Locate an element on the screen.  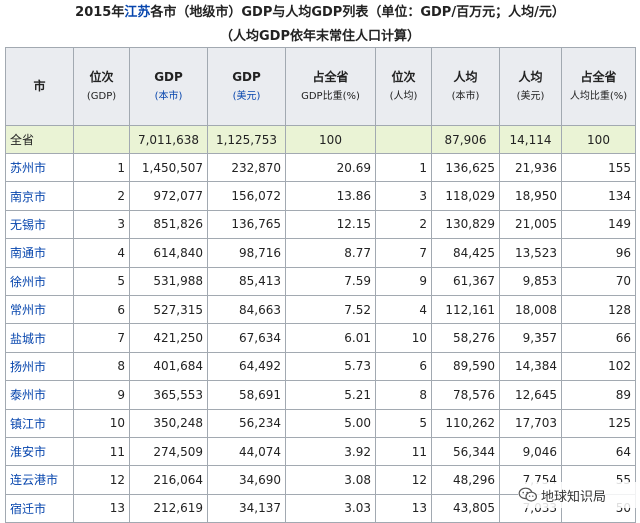
table-cell: 84,425 is located at coordinates (465, 253).